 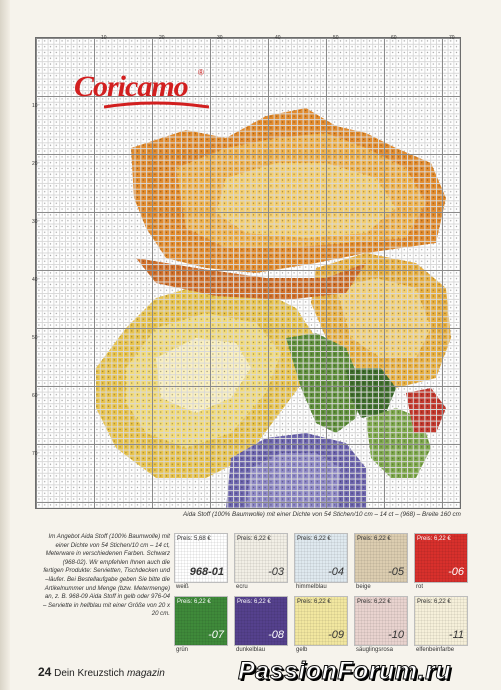 I want to click on swatch-code: -08, so click(x=276, y=635).